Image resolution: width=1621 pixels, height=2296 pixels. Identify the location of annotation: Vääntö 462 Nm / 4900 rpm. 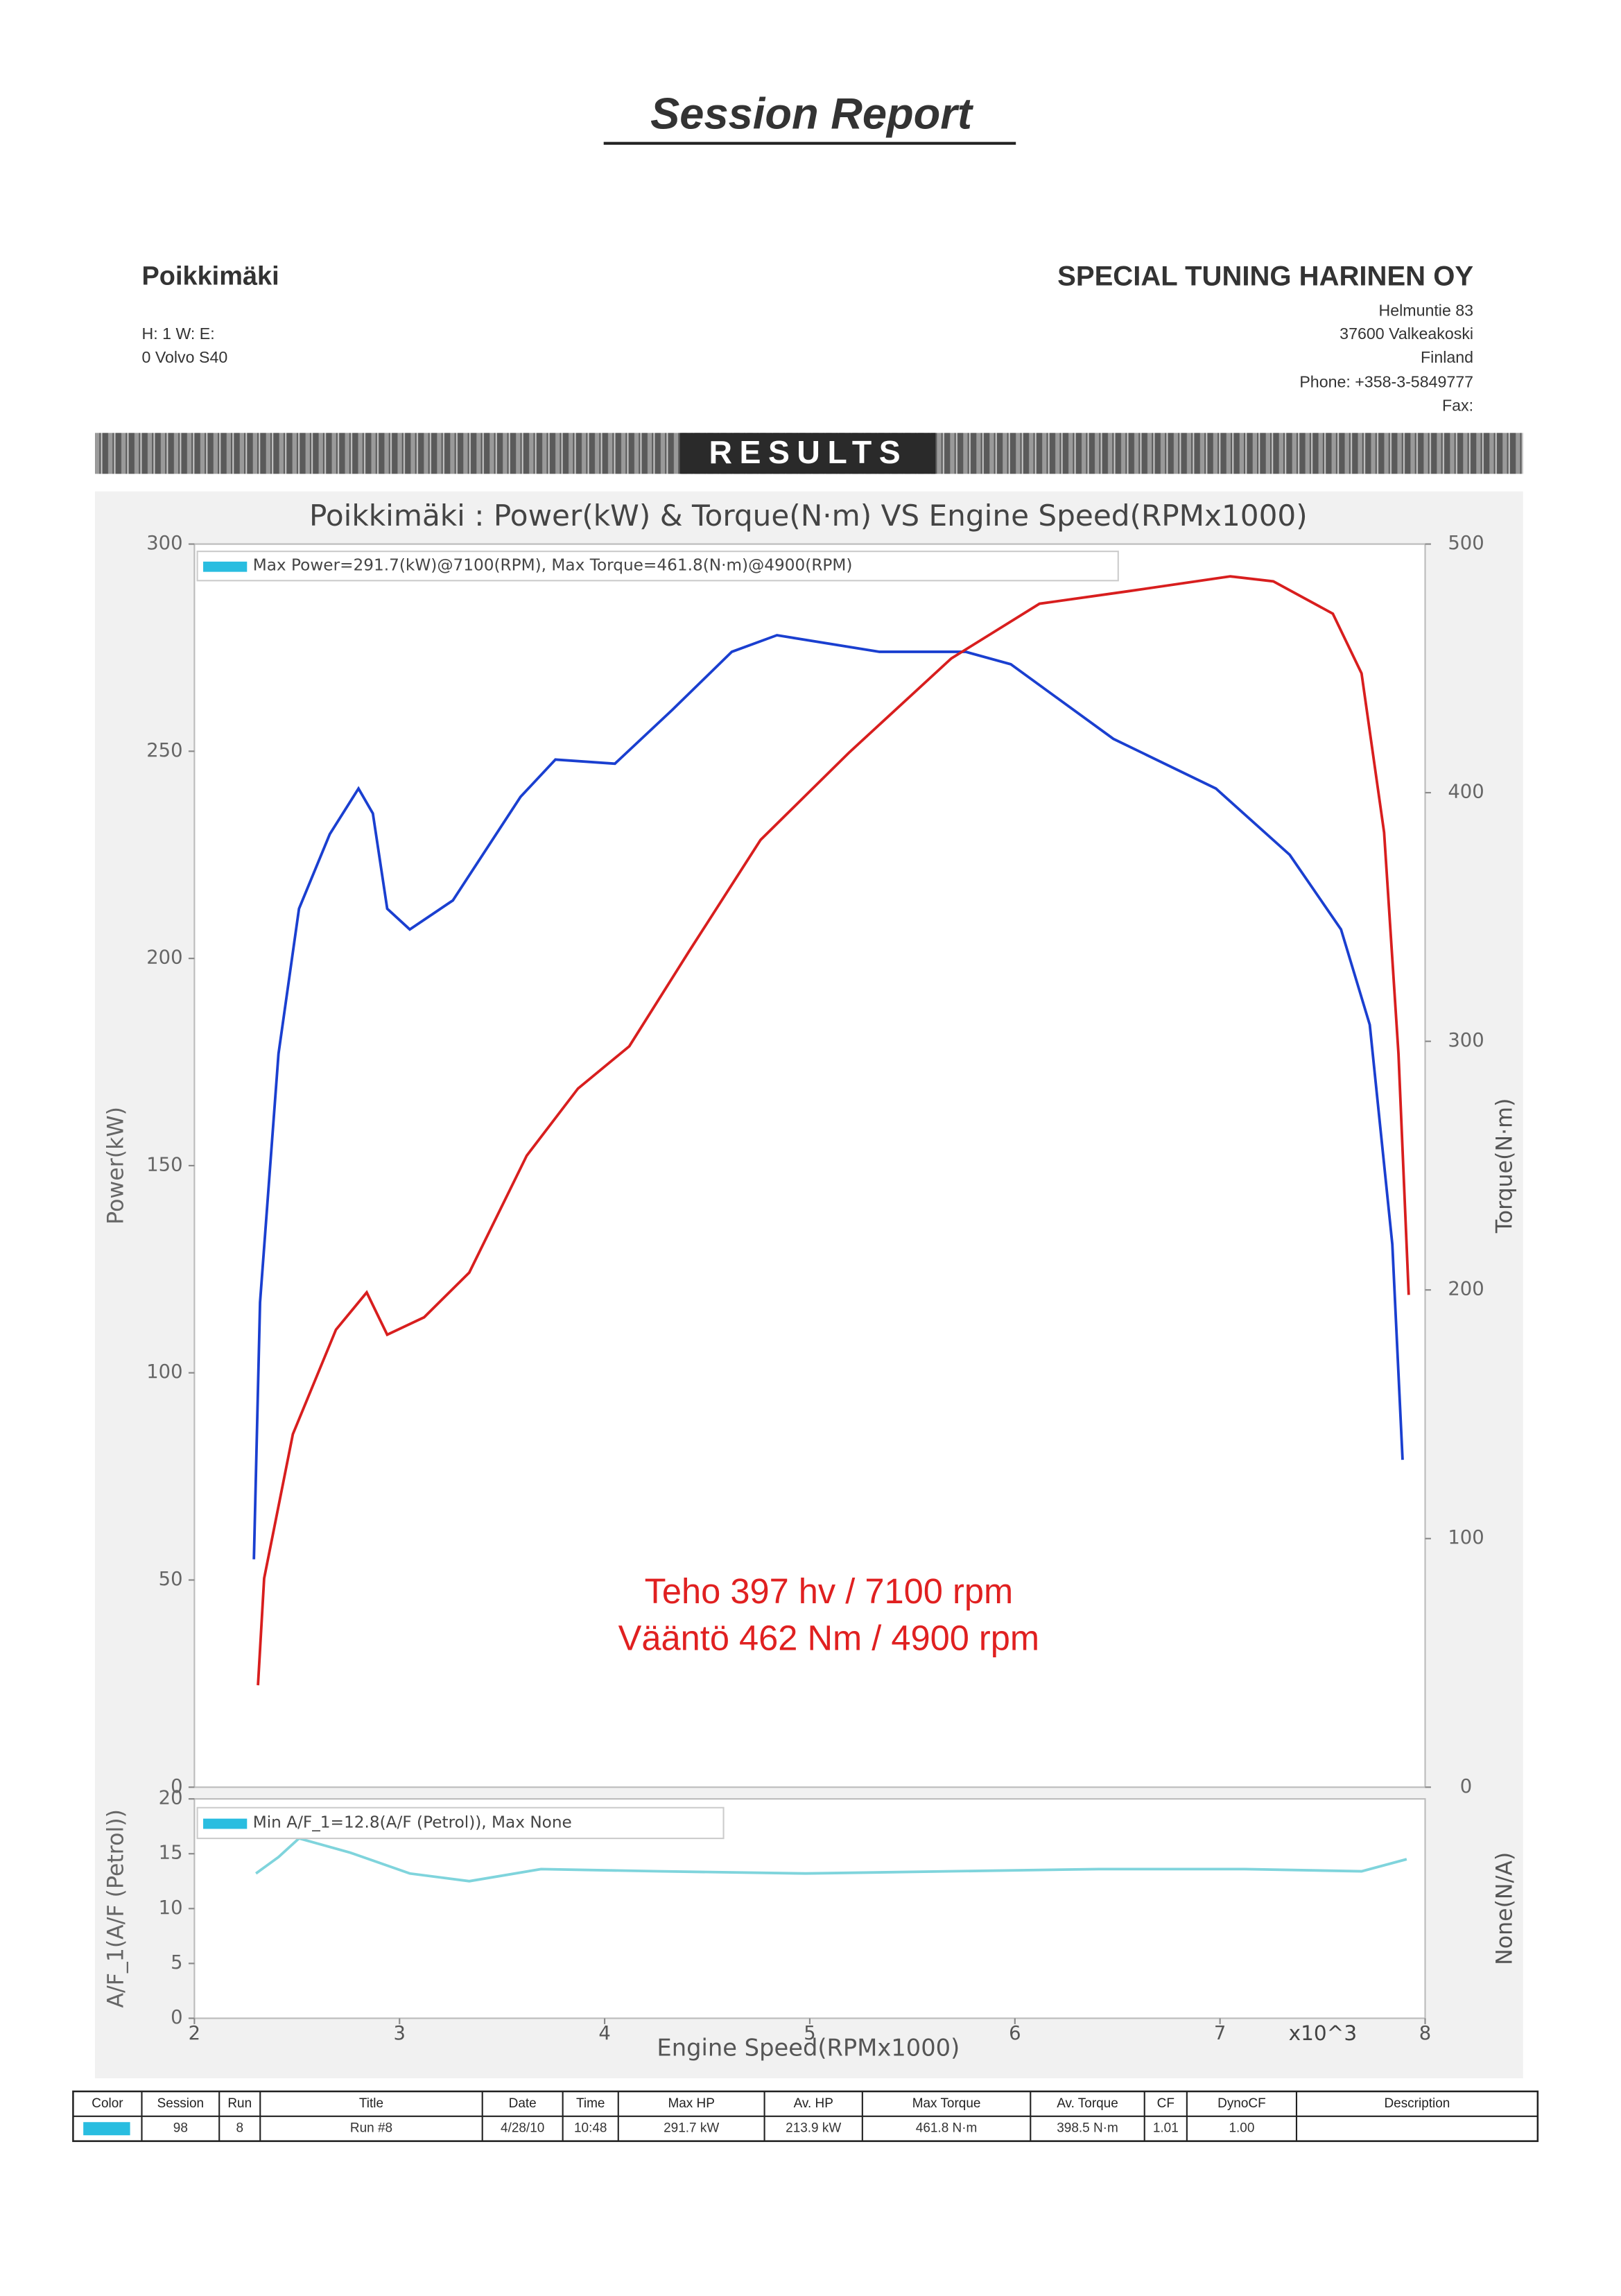
(829, 1638).